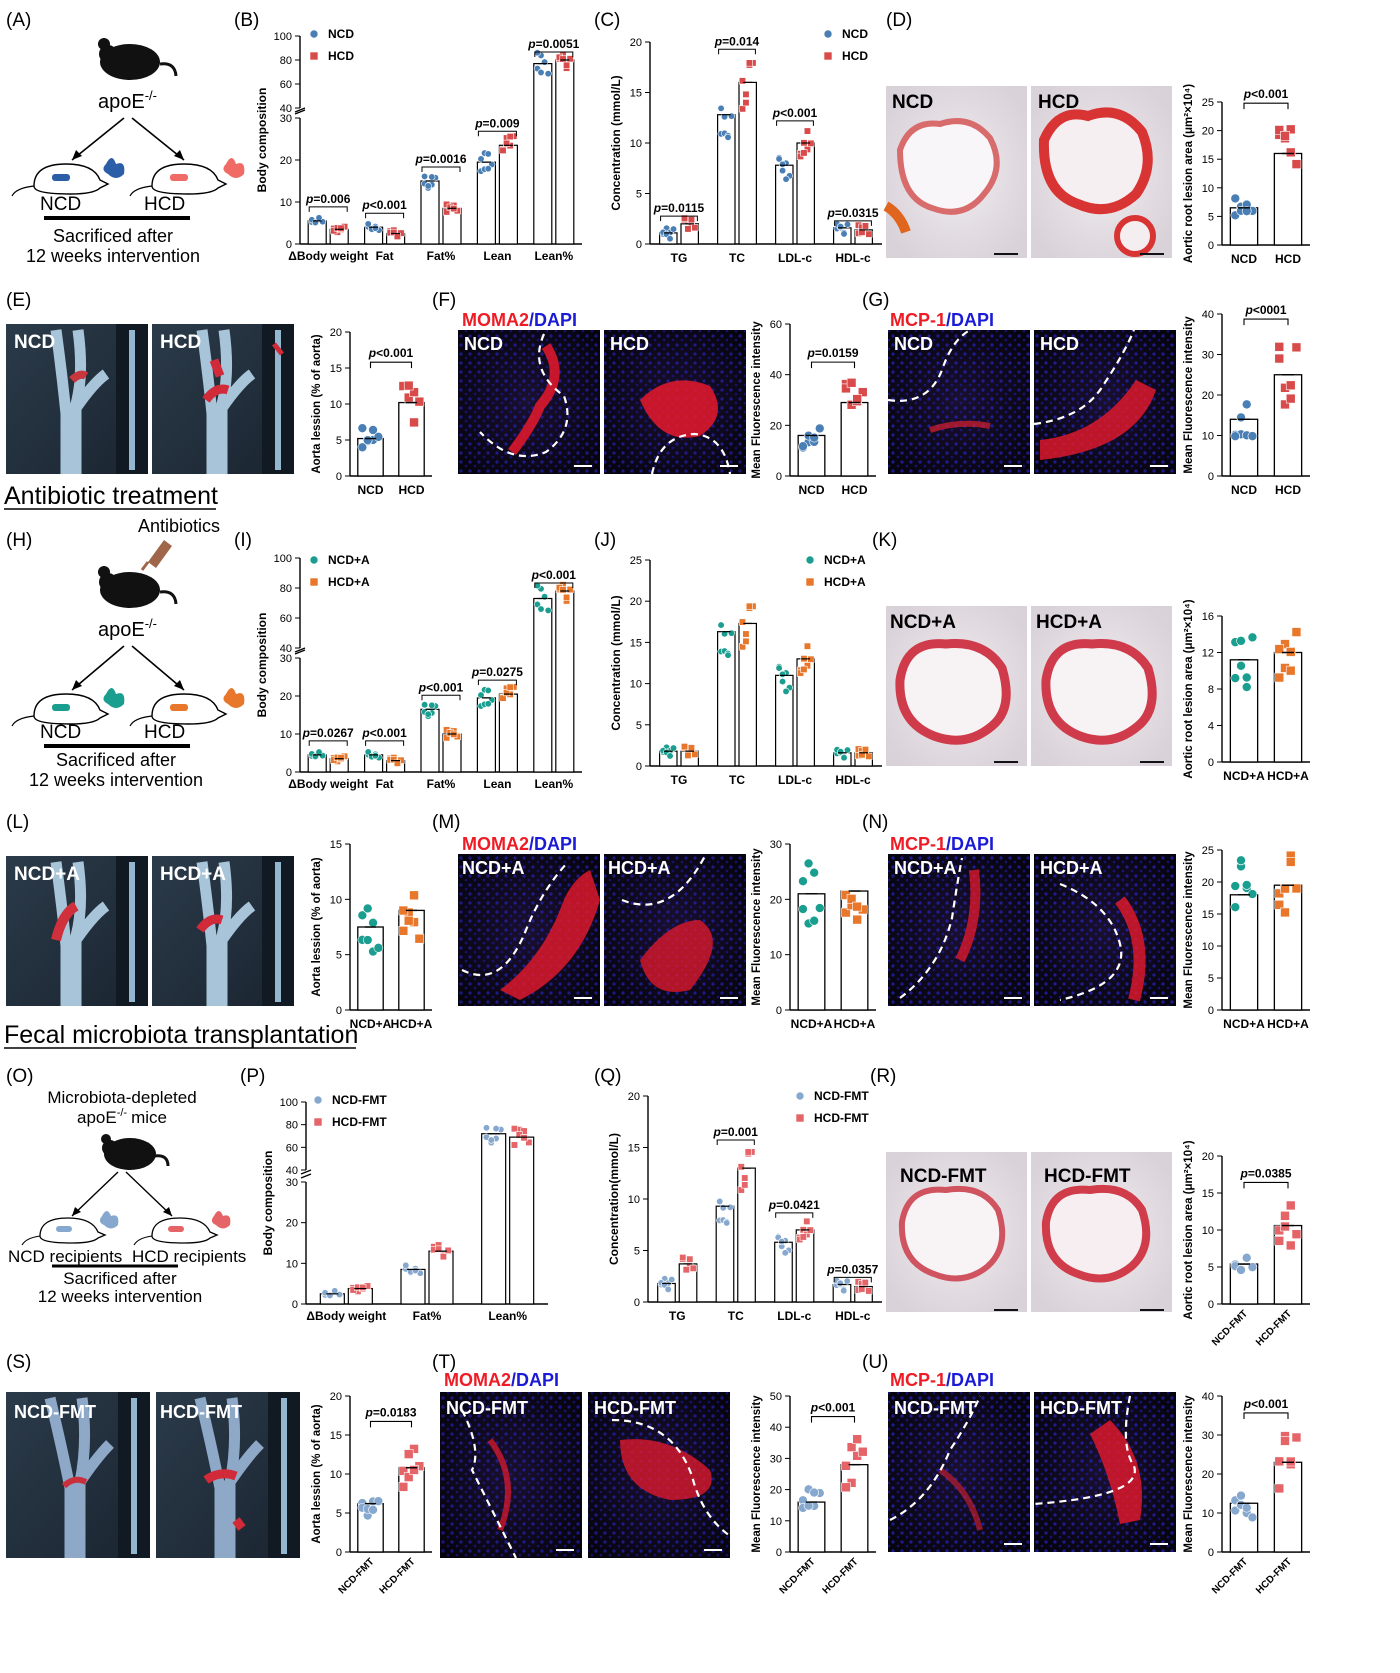  What do you see at coordinates (1189, 173) in the screenshot?
I see `y-axis-title: Aortic root lesion area (μm²×10⁴)` at bounding box center [1189, 173].